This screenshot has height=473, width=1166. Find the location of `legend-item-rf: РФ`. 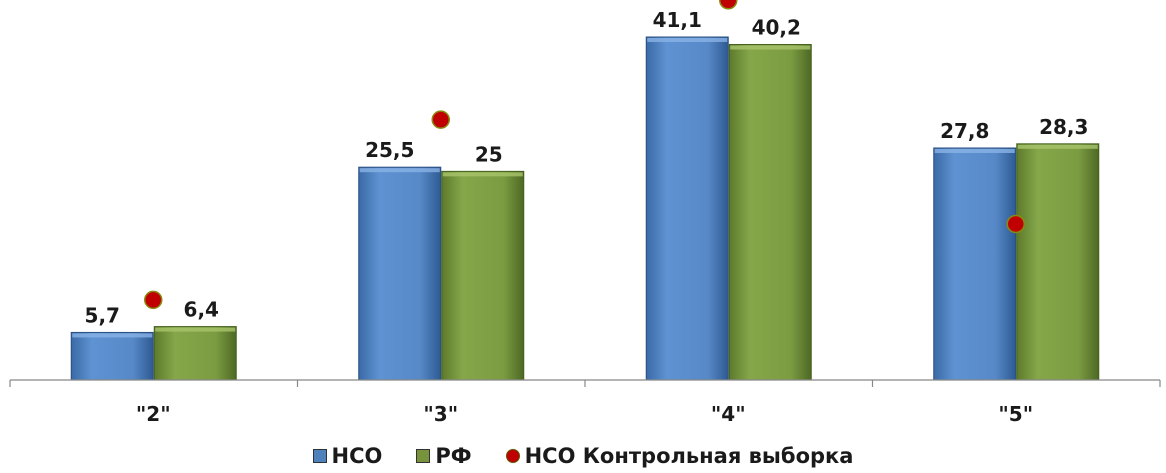

legend-item-rf: РФ is located at coordinates (444, 456).